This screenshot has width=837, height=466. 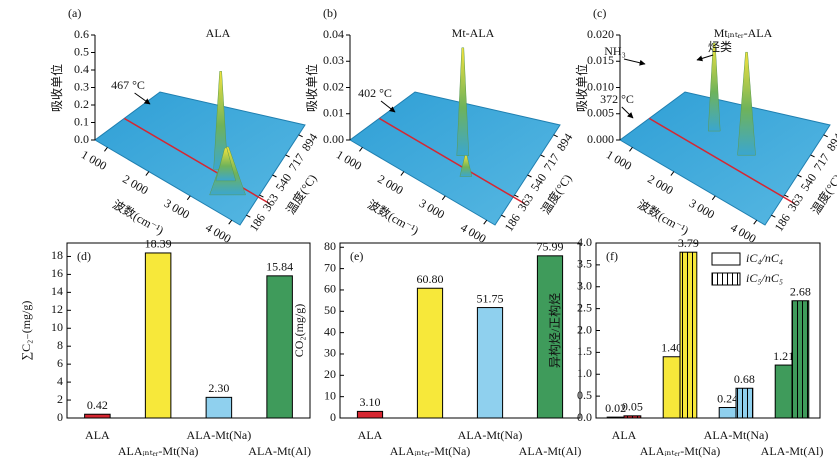 What do you see at coordinates (584, 242) in the screenshot?
I see `y-tick-label: 4.0` at bounding box center [584, 242].